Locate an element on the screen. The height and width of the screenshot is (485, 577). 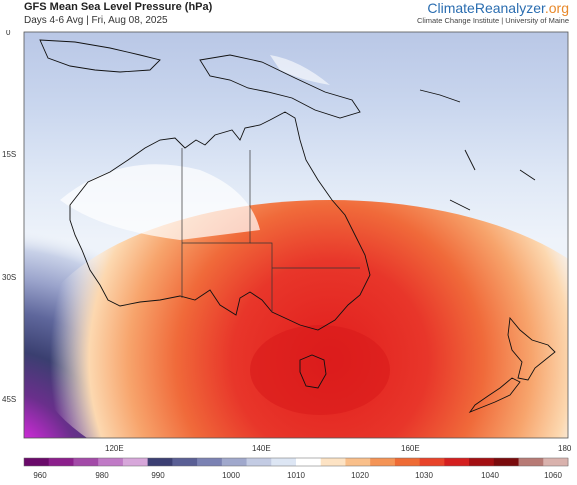
colorbar-label: 990 is located at coordinates (158, 475).